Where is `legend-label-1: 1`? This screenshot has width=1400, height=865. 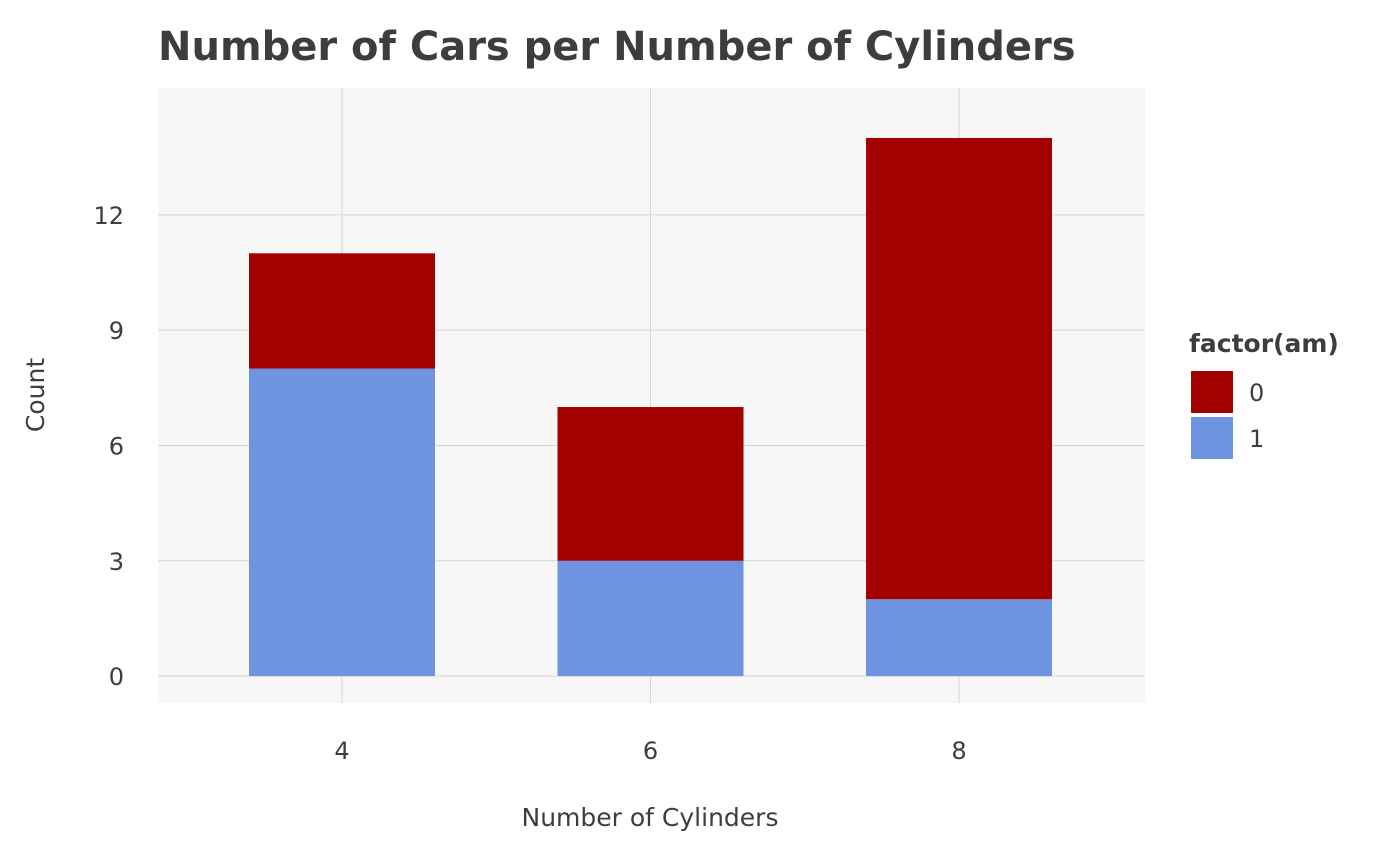
legend-label-1: 1 is located at coordinates (1256, 439).